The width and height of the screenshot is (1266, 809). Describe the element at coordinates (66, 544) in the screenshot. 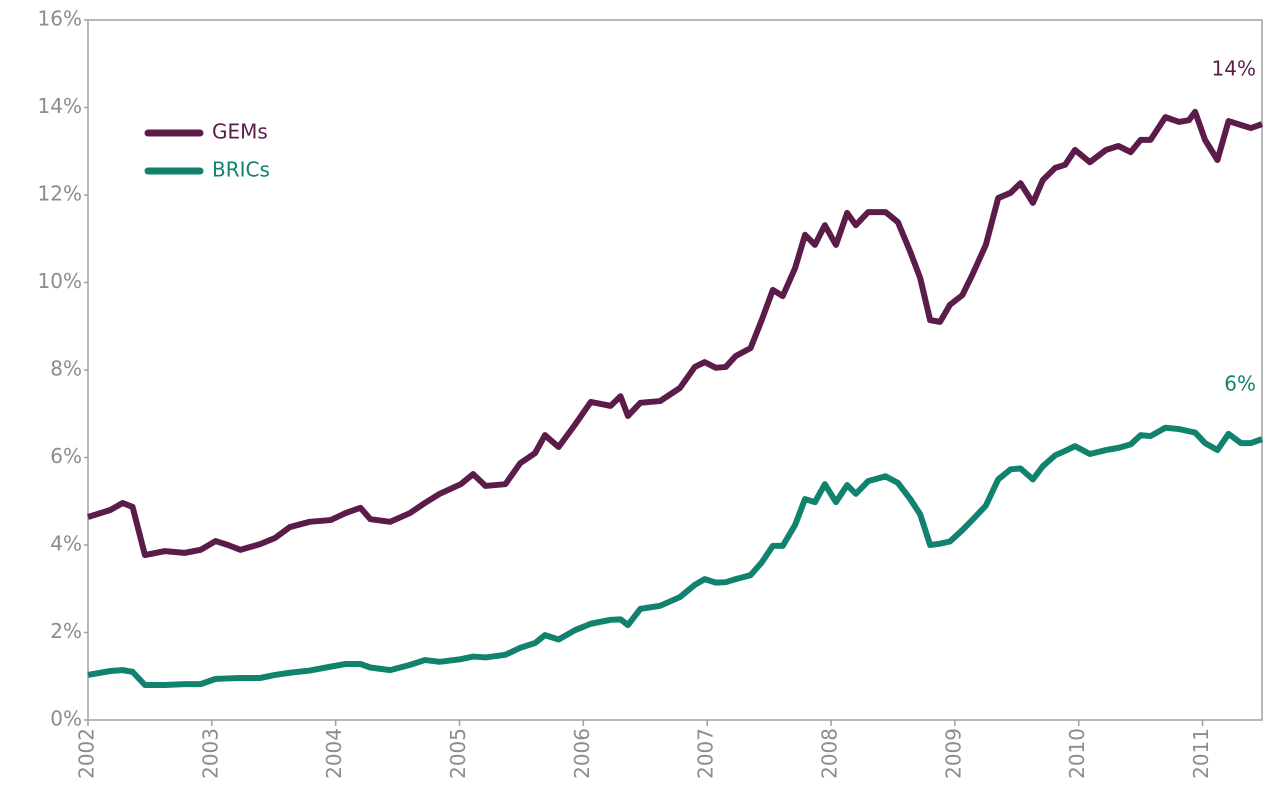

I see `y-tick-label: 4%` at that location.